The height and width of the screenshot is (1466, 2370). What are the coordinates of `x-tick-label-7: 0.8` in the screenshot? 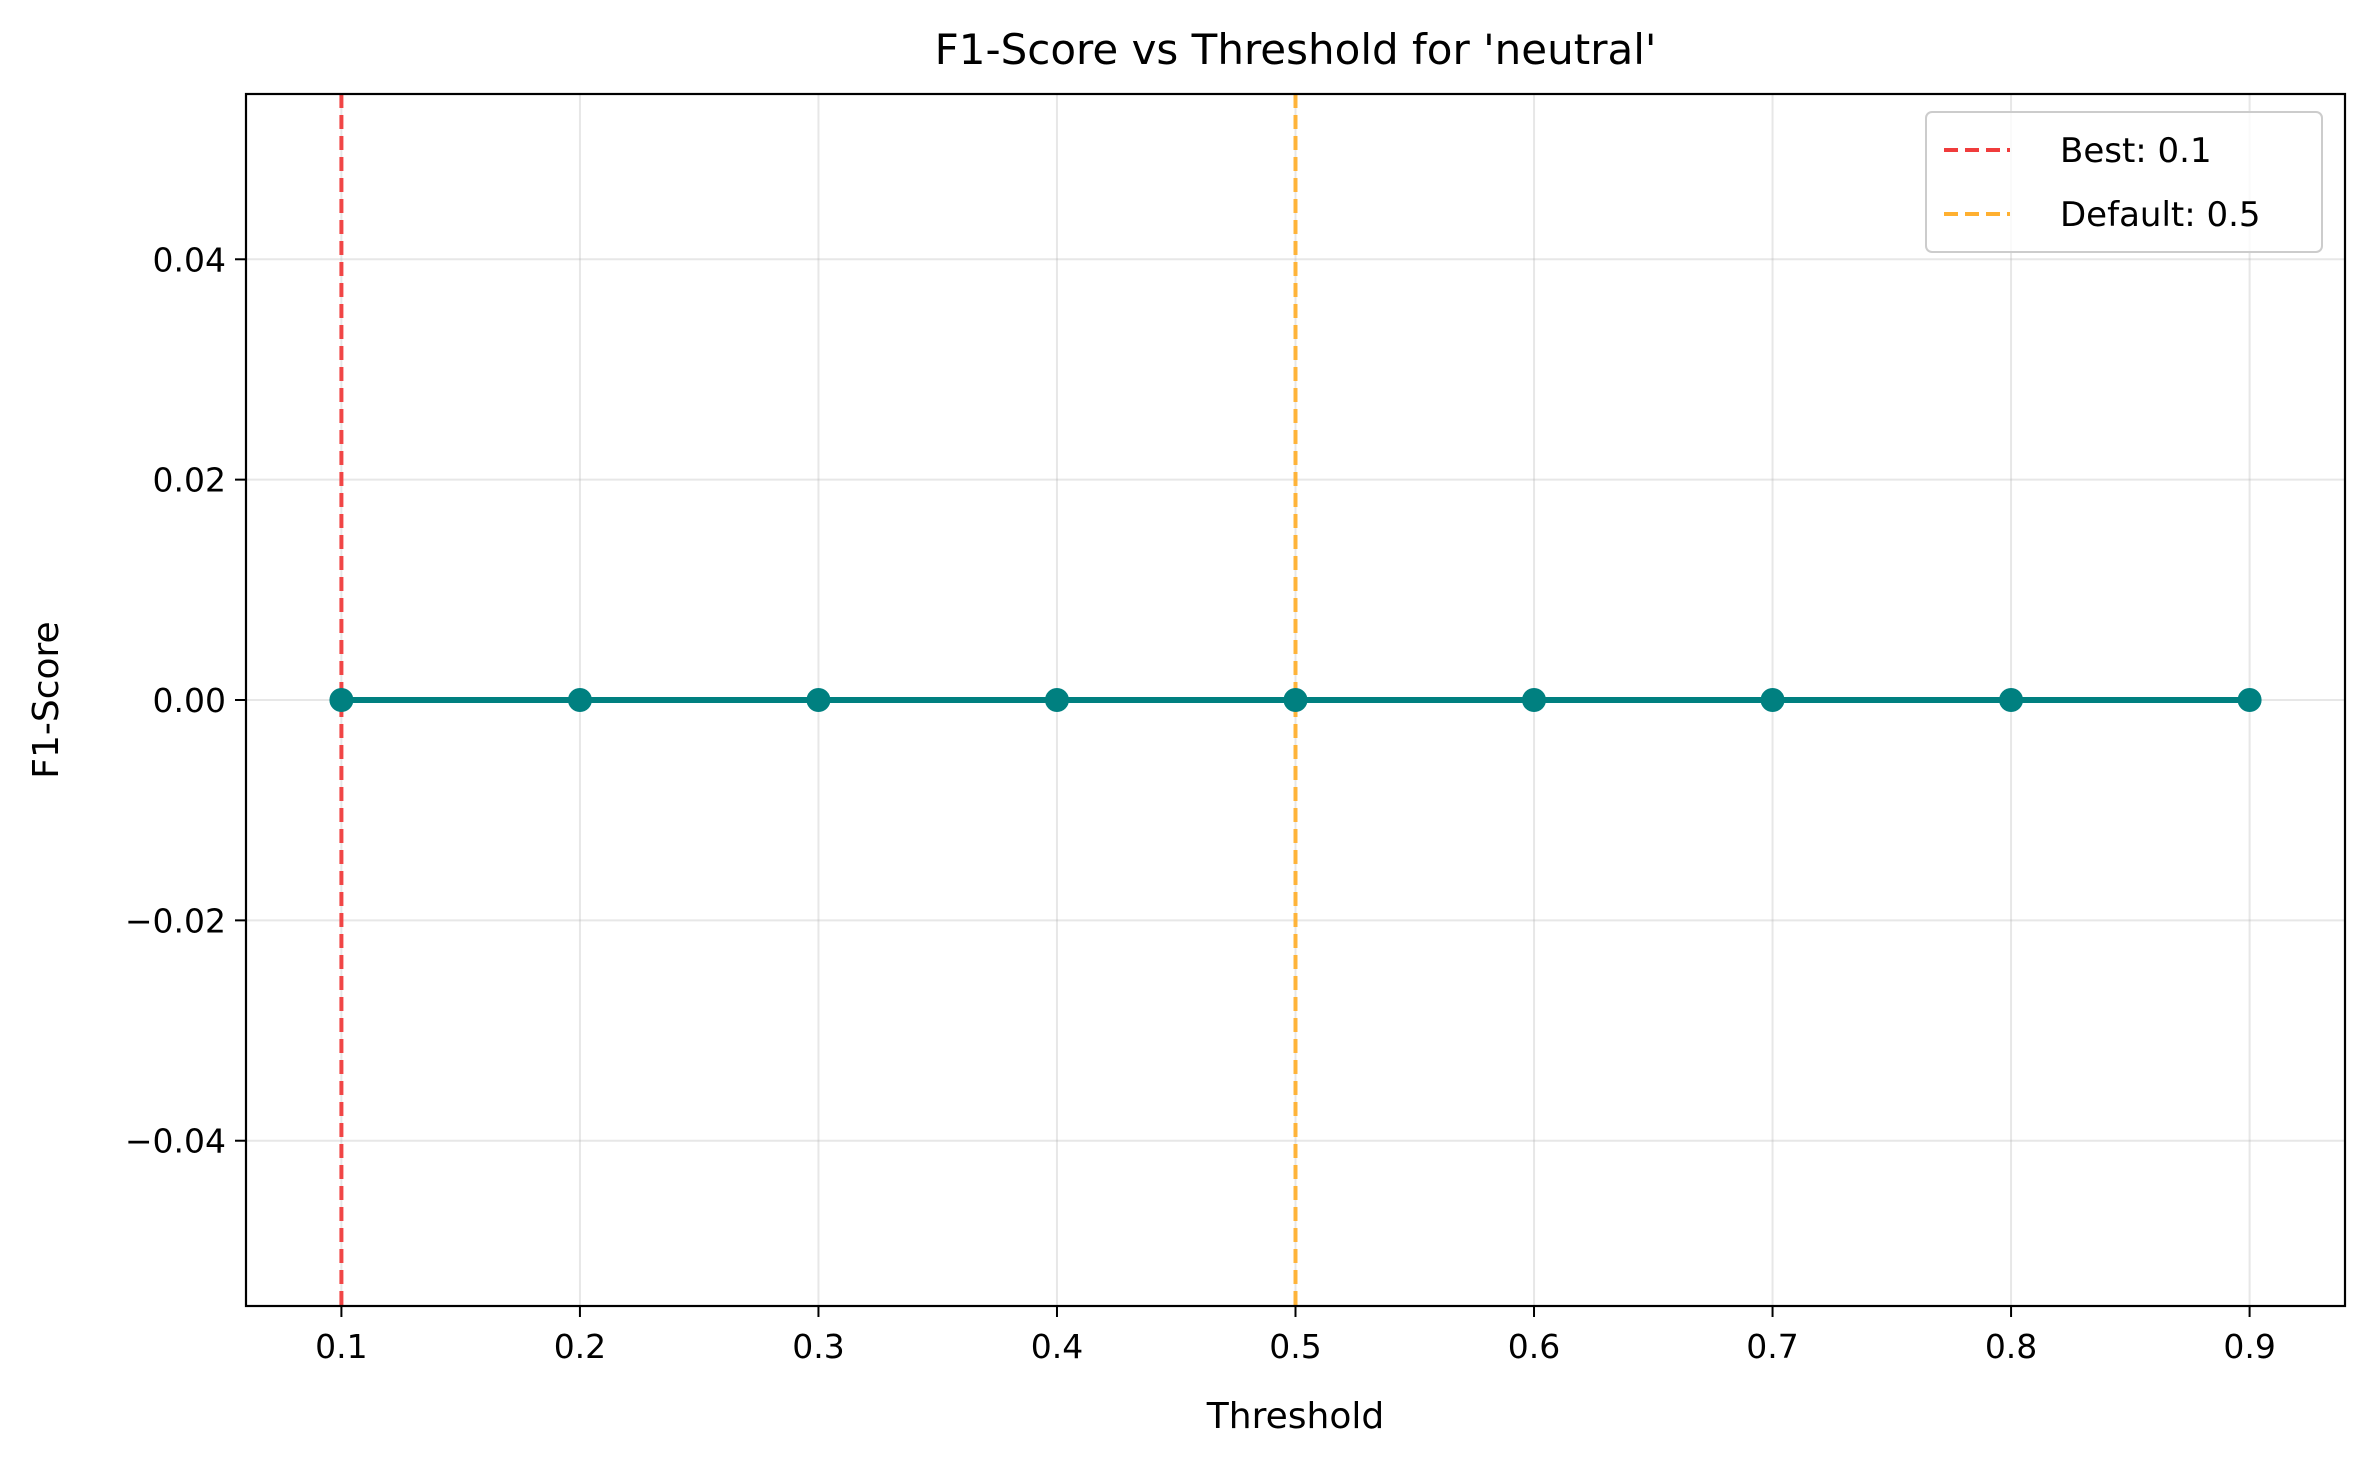 It's located at (2011, 1346).